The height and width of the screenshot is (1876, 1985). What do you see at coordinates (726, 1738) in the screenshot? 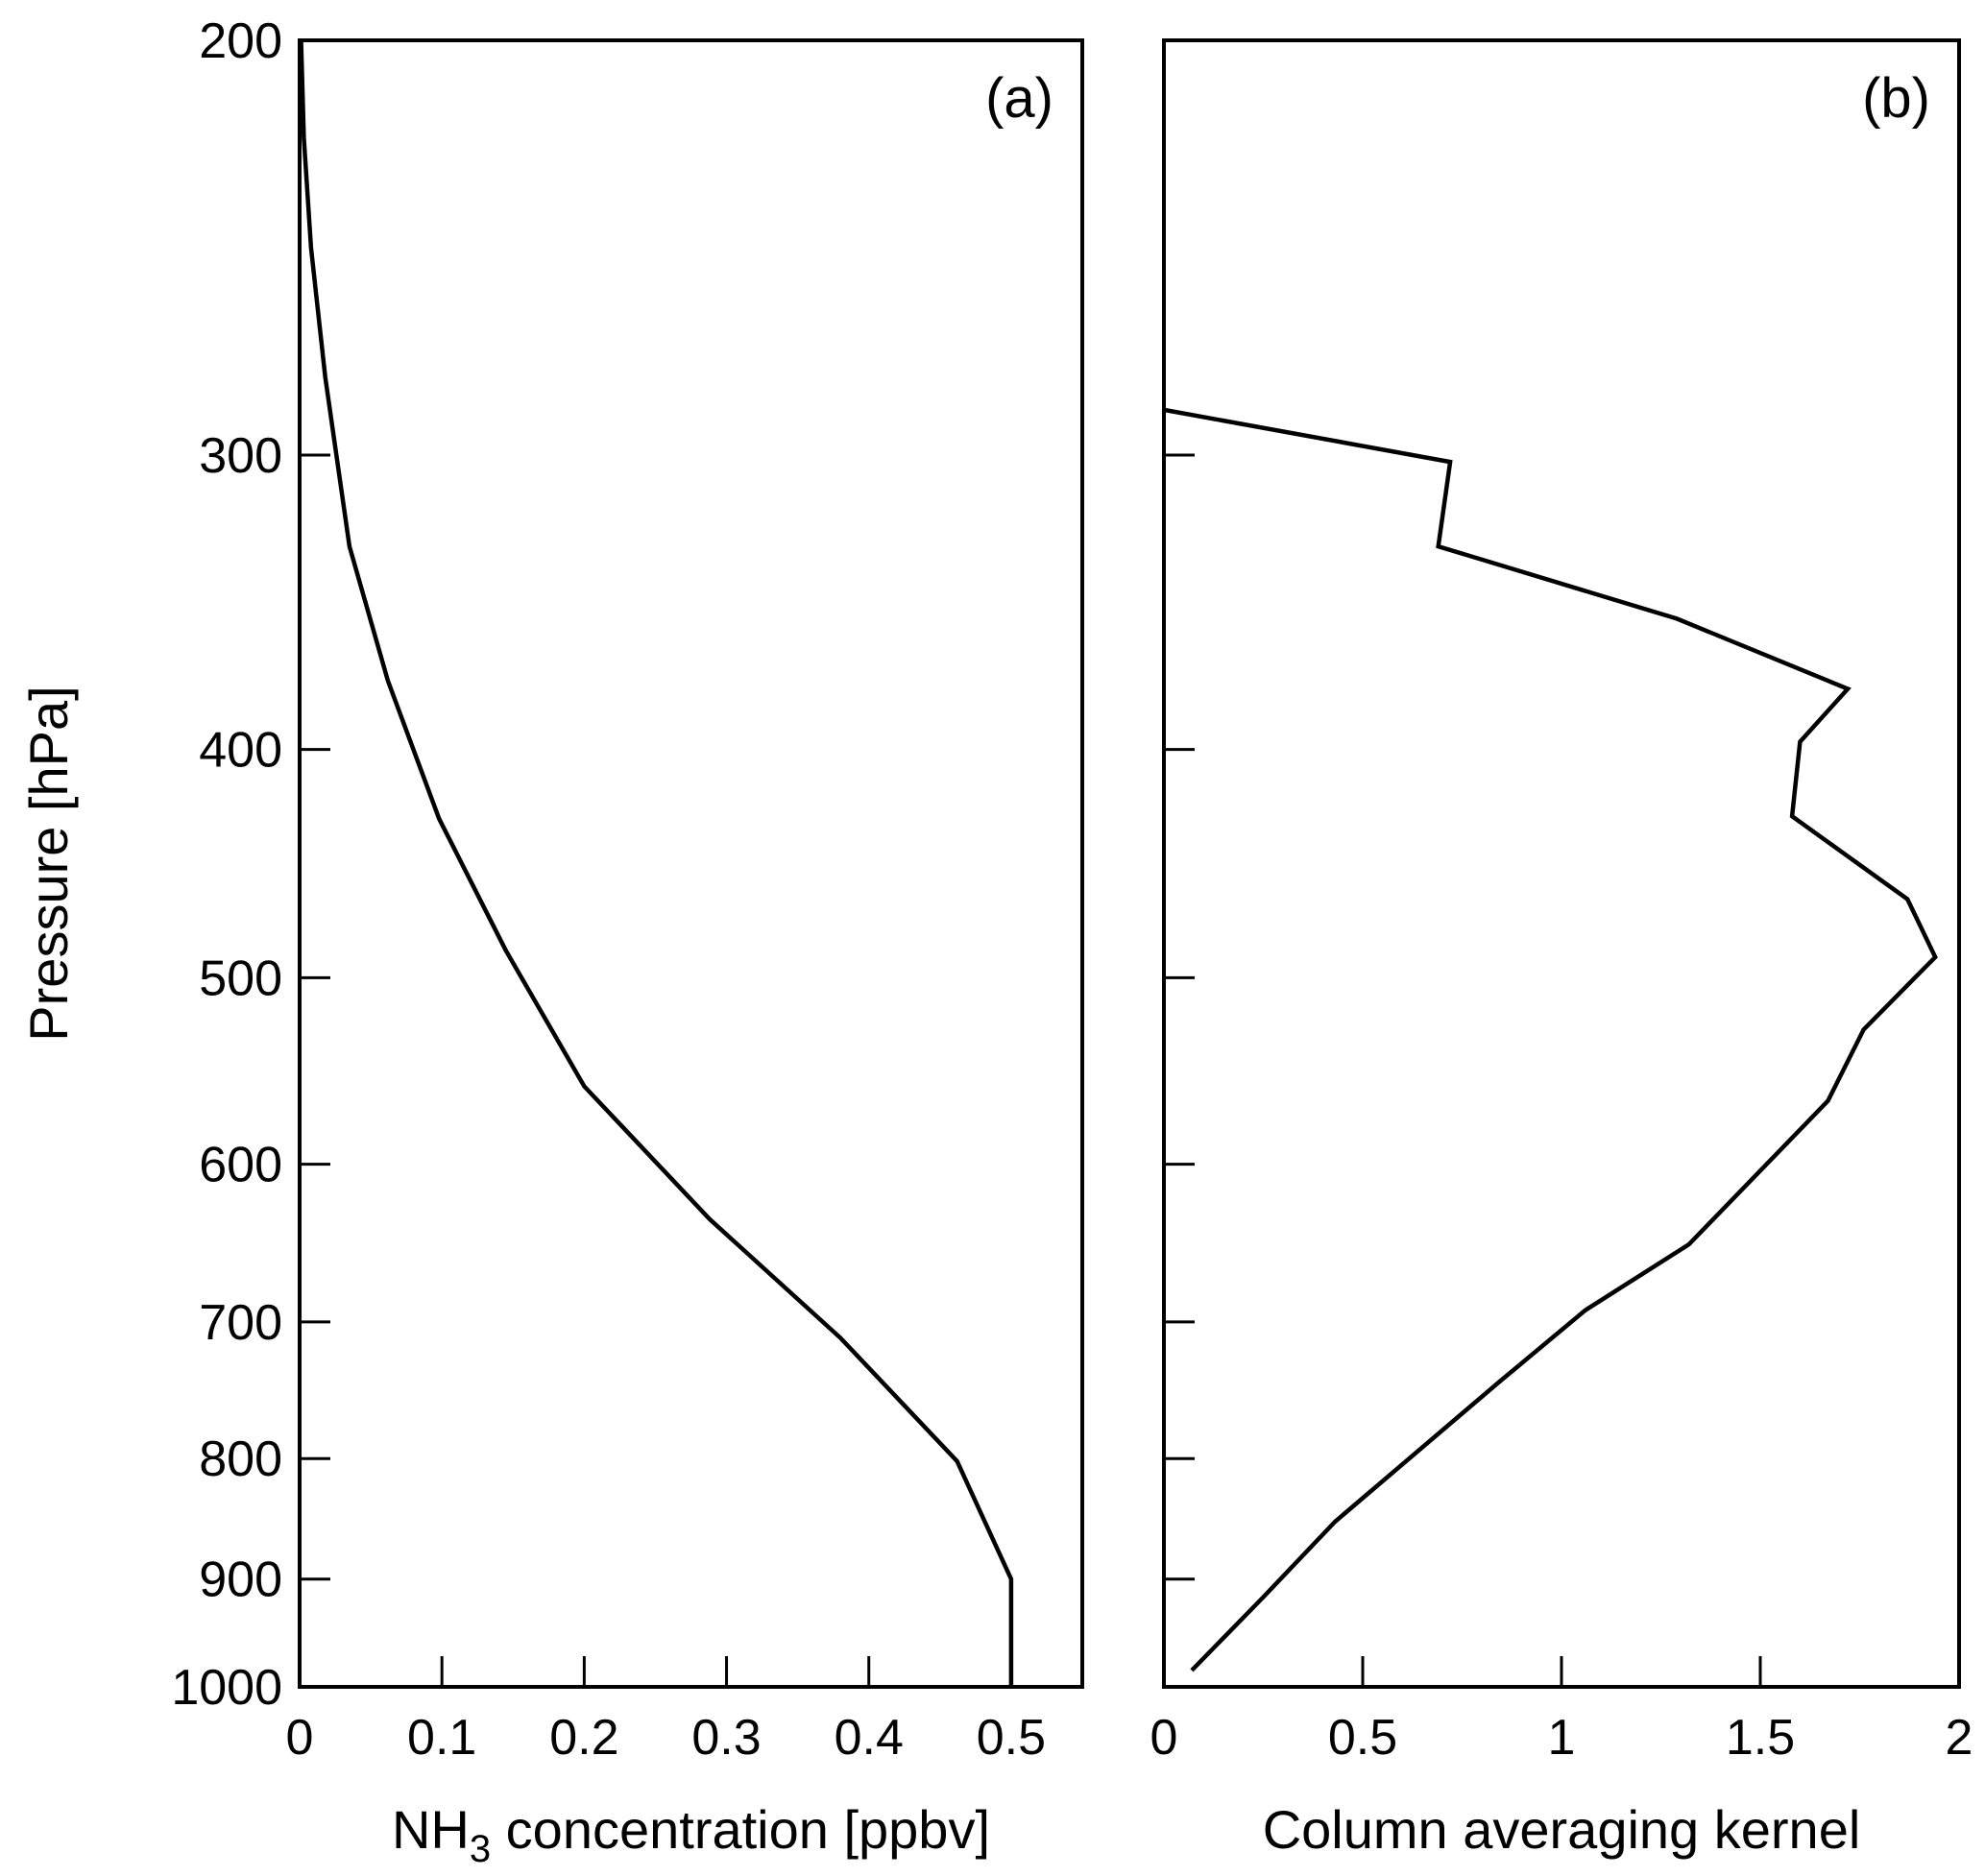
I see `x-tick-label: 0.3` at bounding box center [726, 1738].